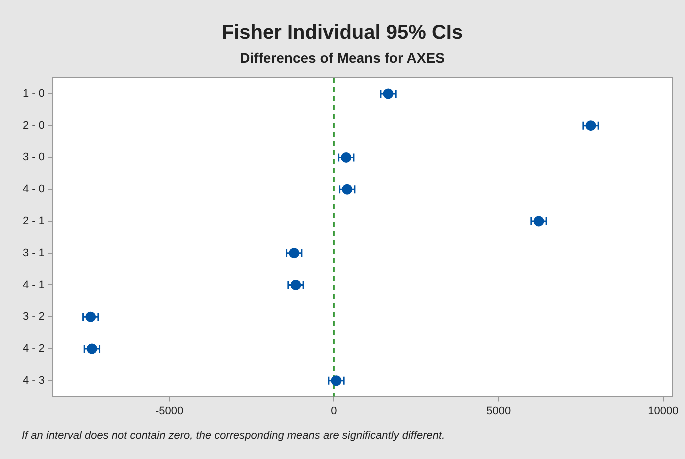 The image size is (685, 459). I want to click on y-tick-label: 1 - 0, so click(34, 94).